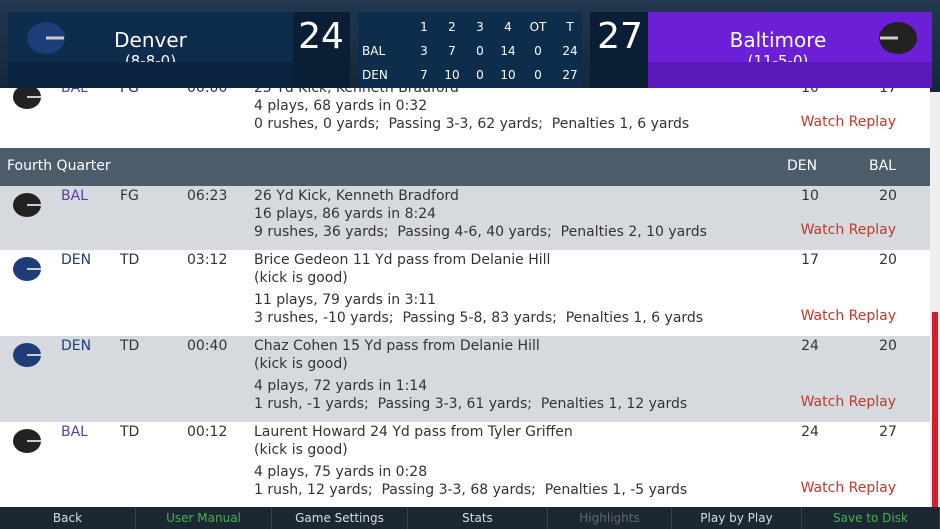 Image resolution: width=940 pixels, height=529 pixels. Describe the element at coordinates (570, 51) in the screenshot. I see `box-value: 24` at that location.